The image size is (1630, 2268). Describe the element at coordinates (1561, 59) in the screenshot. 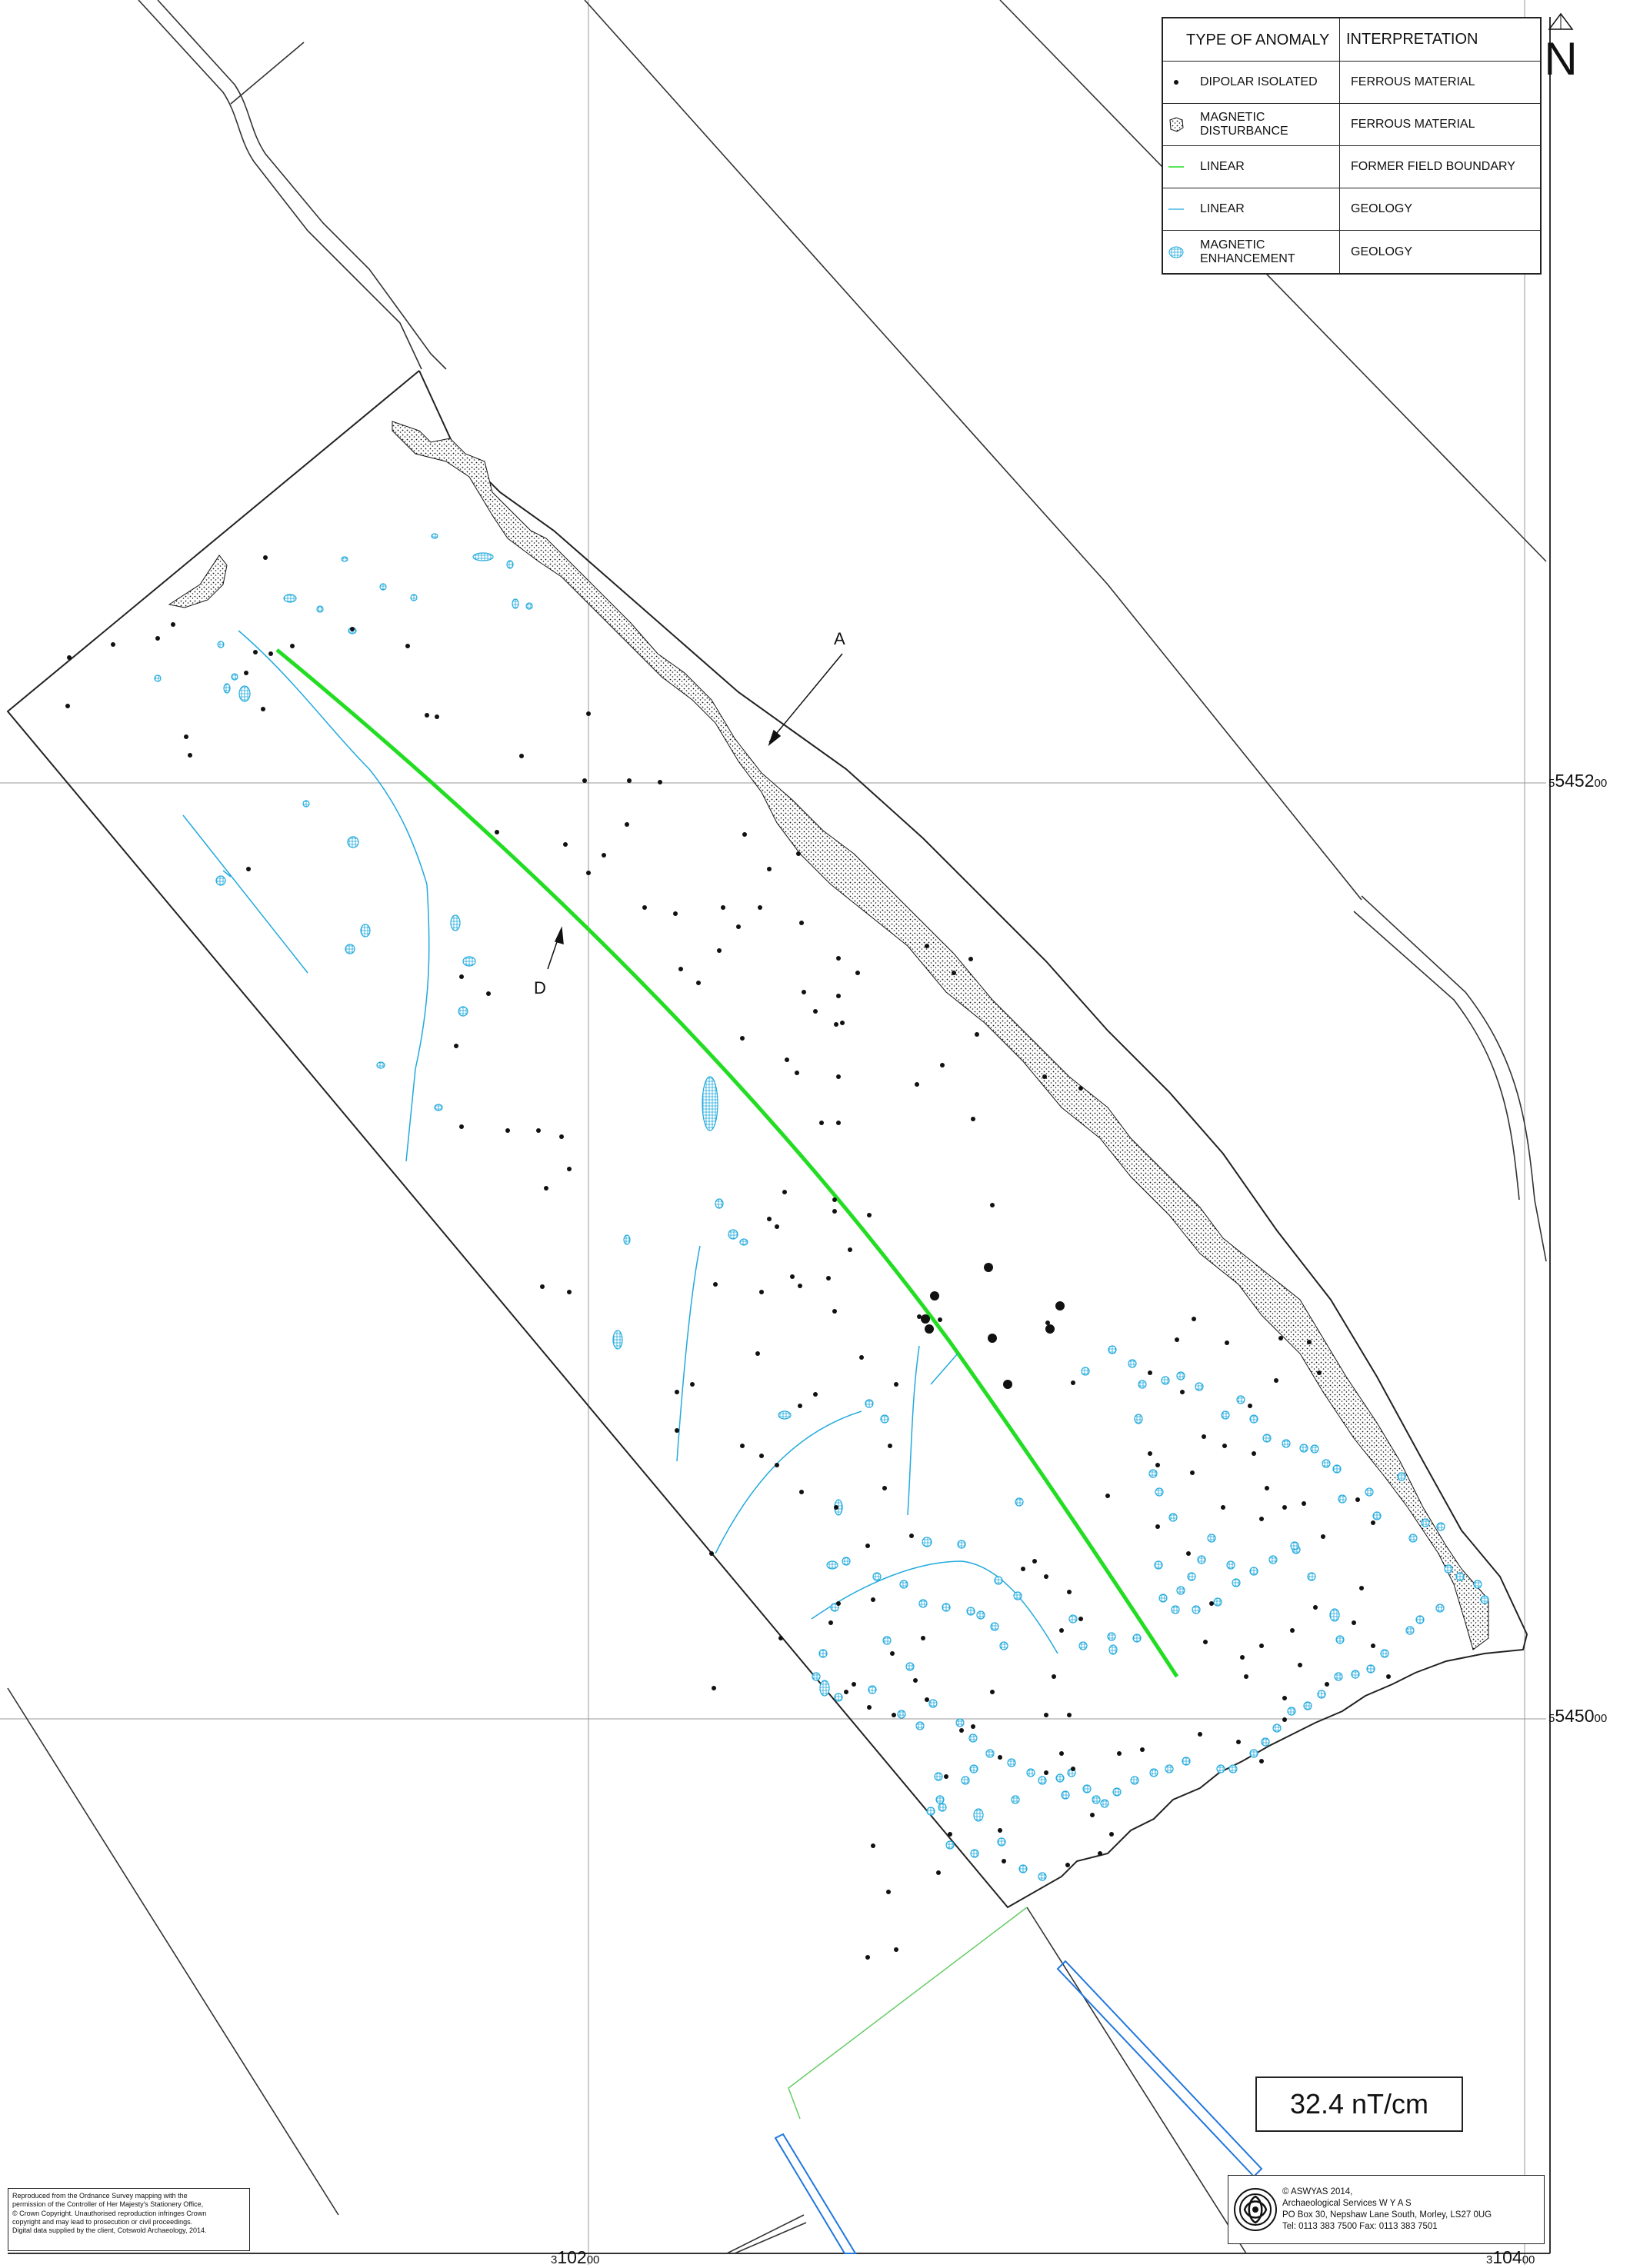

I see `north-label: N` at that location.